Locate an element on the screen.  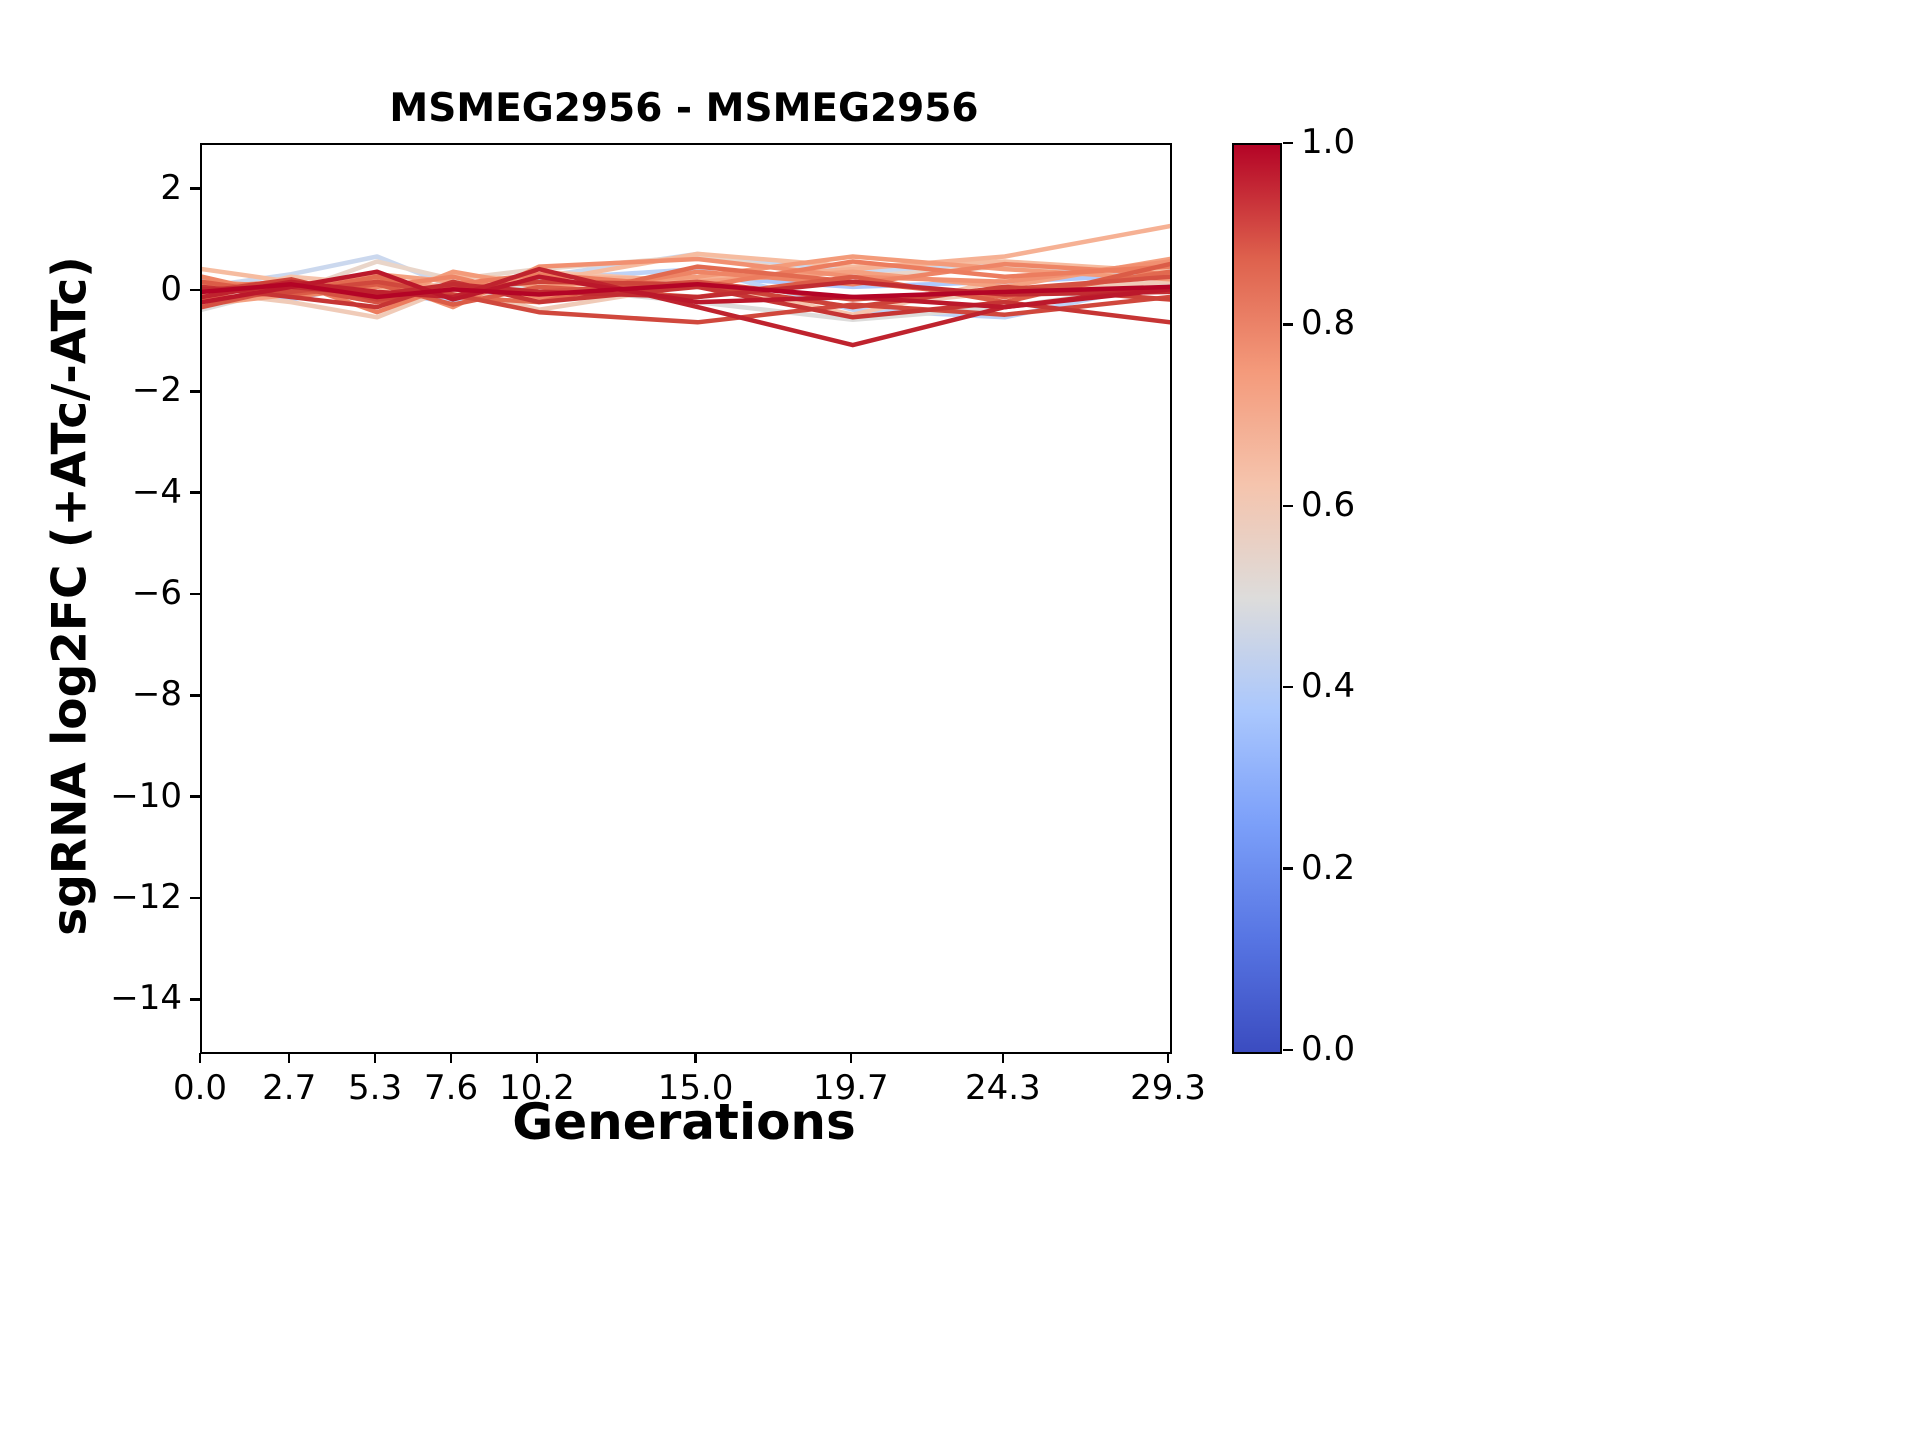
colorbar-tick-label: 1.0 is located at coordinates (1328, 142).